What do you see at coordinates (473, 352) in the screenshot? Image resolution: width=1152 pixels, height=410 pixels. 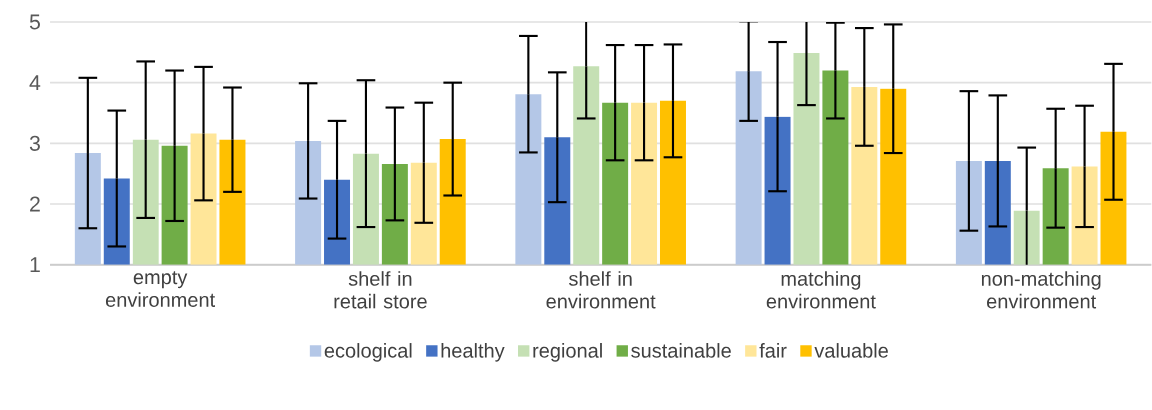 I see `legend-label: healthy` at bounding box center [473, 352].